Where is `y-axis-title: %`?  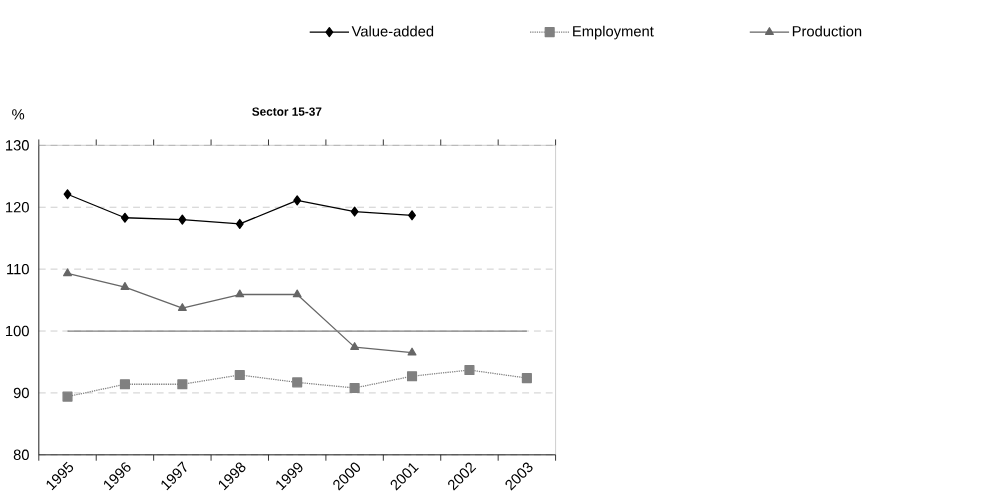 y-axis-title: % is located at coordinates (18, 114).